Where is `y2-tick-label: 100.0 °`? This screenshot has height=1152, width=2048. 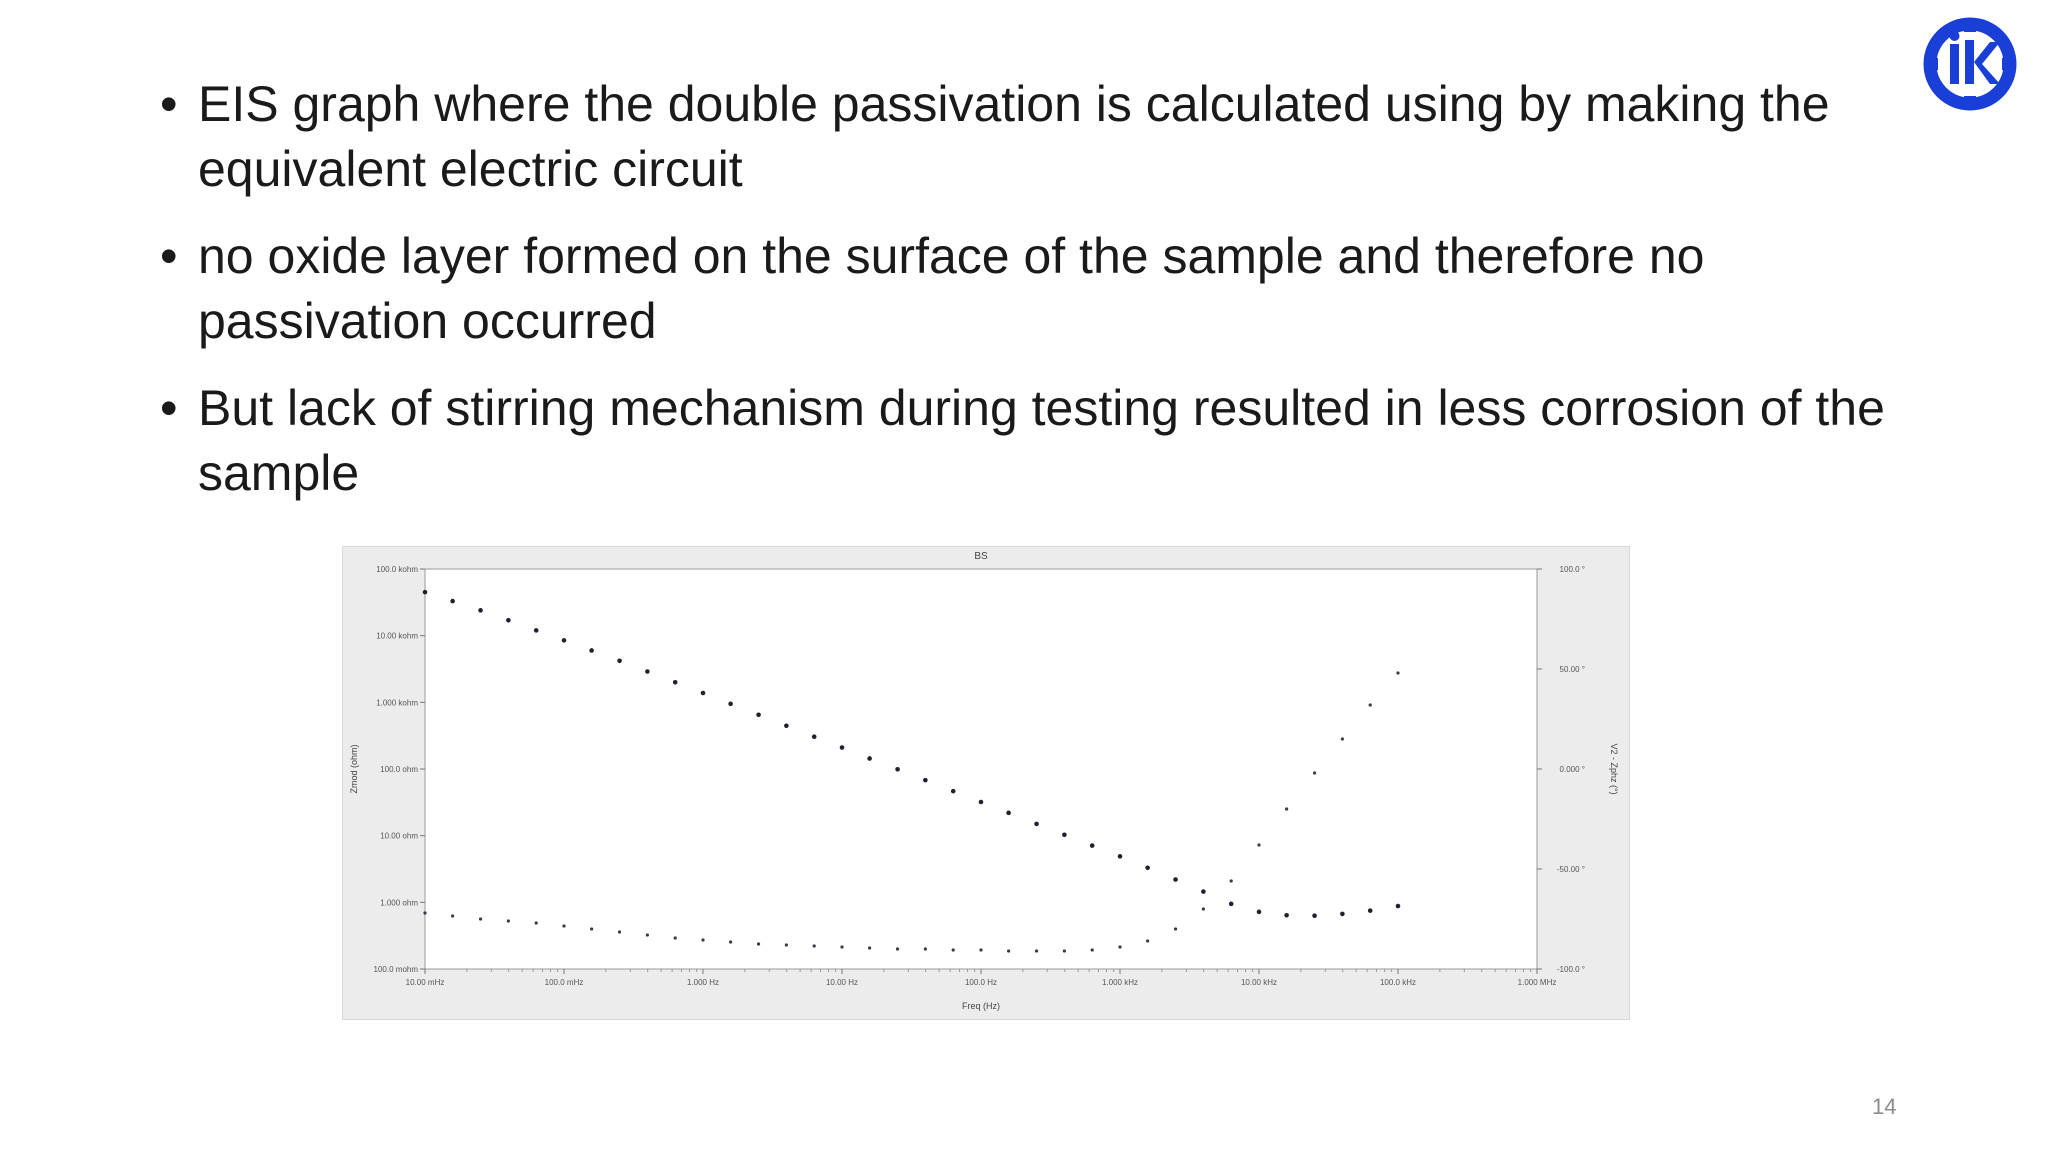 y2-tick-label: 100.0 ° is located at coordinates (1572, 569).